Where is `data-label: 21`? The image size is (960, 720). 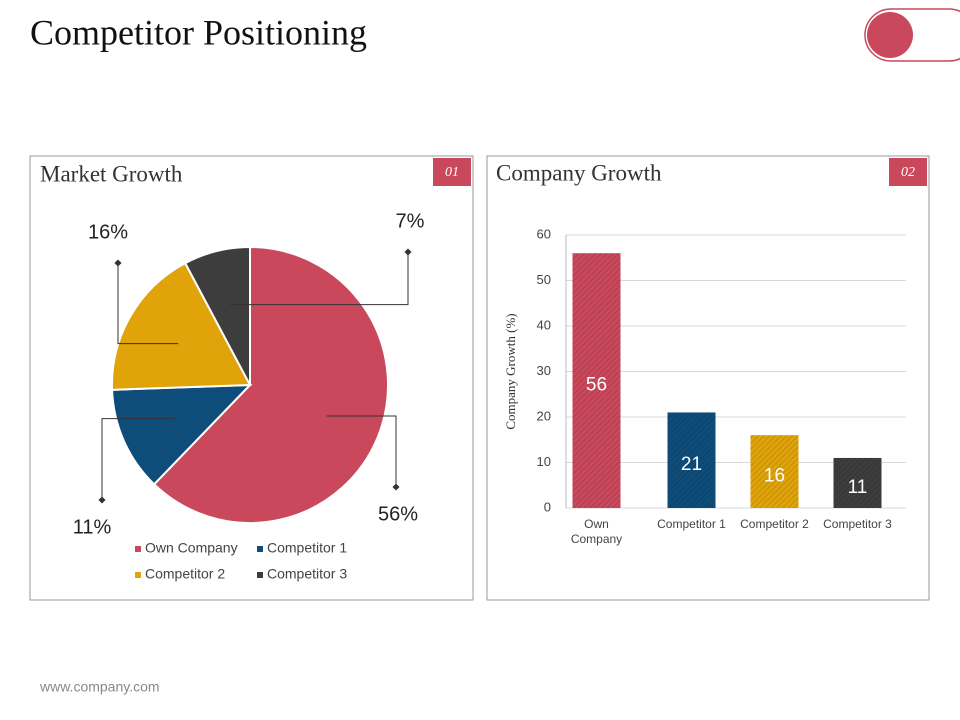
data-label: 21 is located at coordinates (691, 464).